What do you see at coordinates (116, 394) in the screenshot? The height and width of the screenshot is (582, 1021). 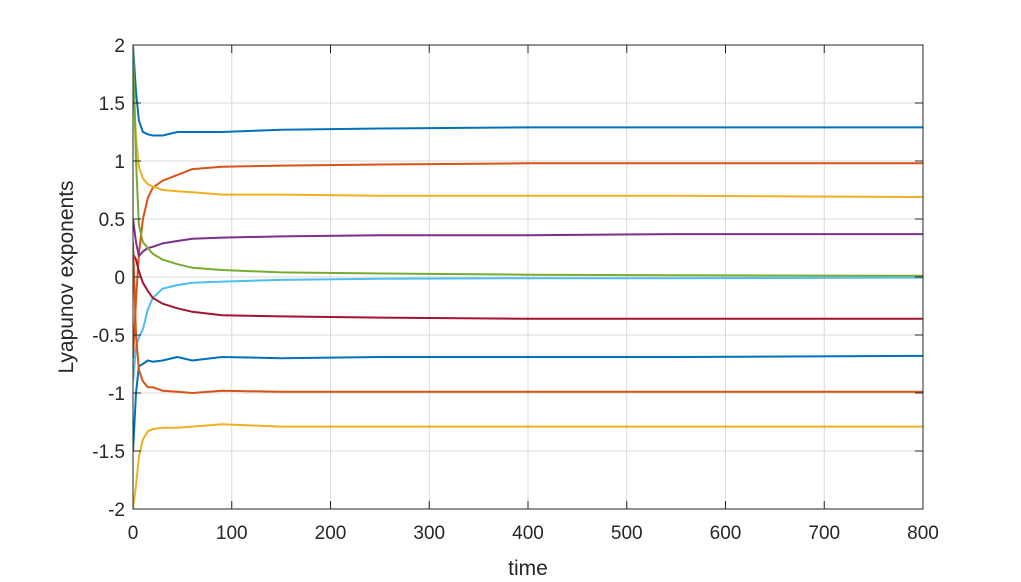 I see `y-tick-label: -1` at bounding box center [116, 394].